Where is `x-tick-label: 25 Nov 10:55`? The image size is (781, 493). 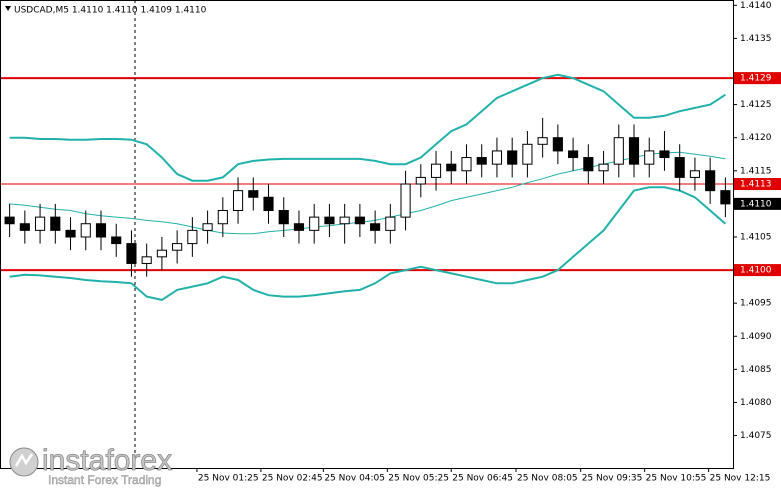 x-tick-label: 25 Nov 10:55 is located at coordinates (676, 479).